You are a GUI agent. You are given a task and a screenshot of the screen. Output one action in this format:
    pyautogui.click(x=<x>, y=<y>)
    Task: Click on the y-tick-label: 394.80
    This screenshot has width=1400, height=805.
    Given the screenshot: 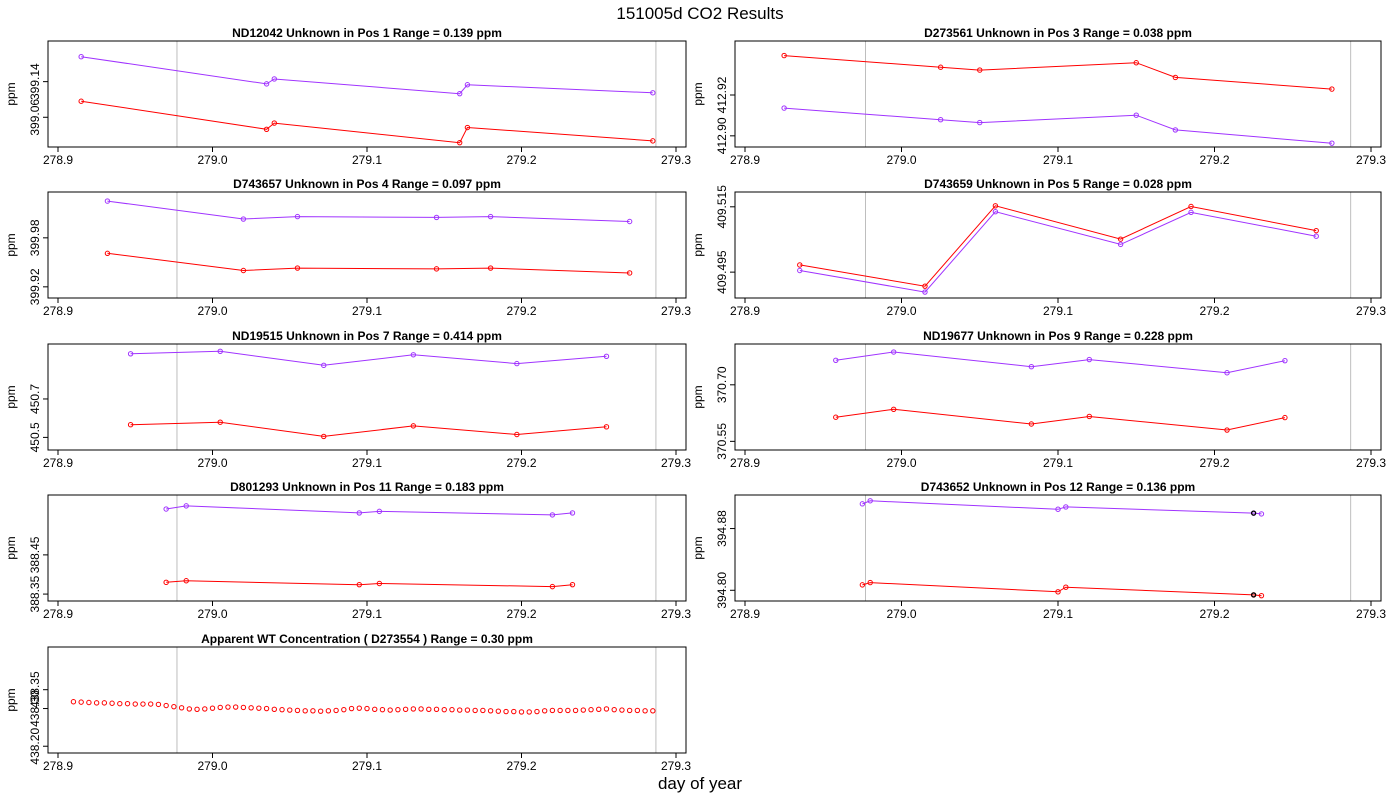 What is the action you would take?
    pyautogui.click(x=722, y=590)
    